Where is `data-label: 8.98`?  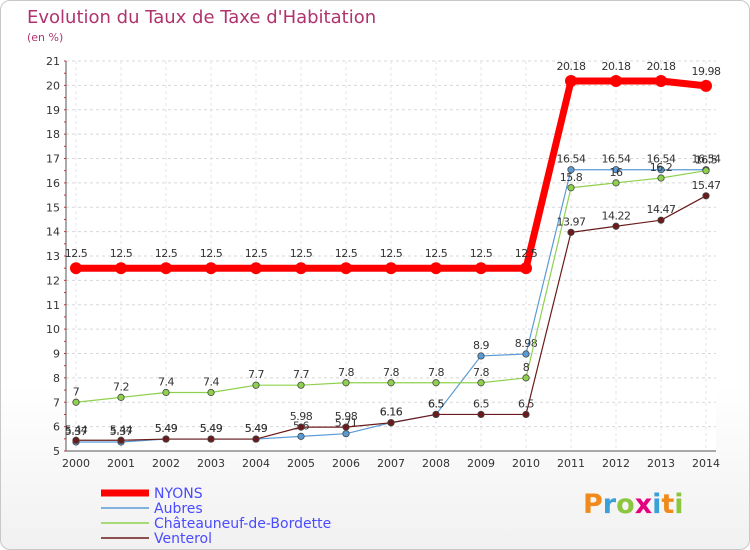
data-label: 8.98 is located at coordinates (526, 343).